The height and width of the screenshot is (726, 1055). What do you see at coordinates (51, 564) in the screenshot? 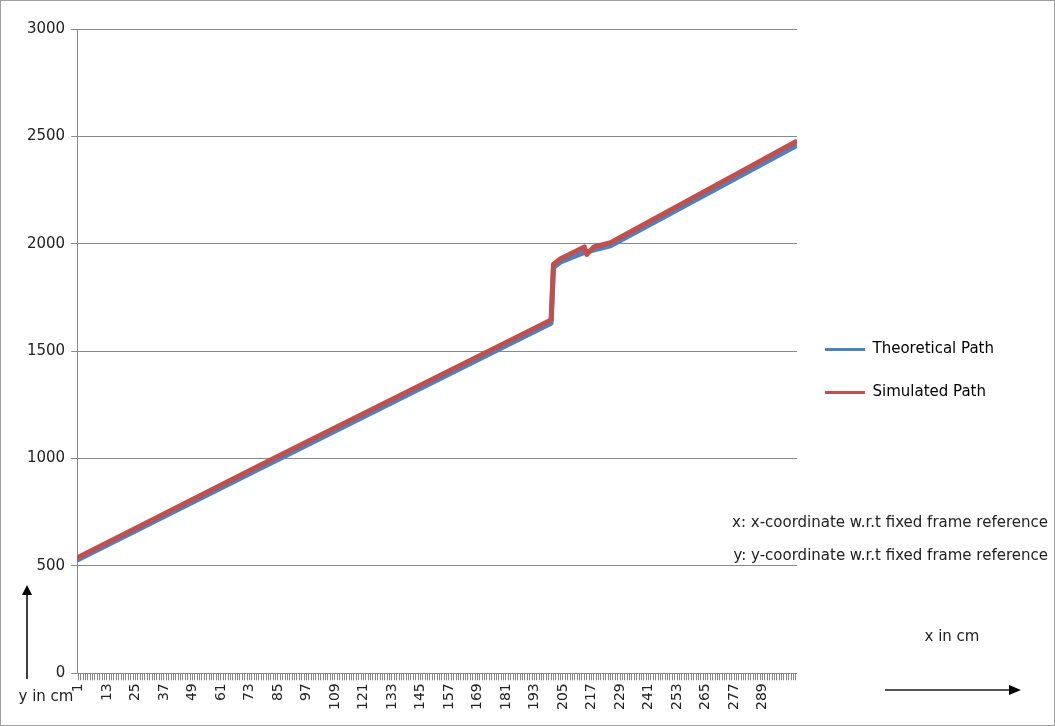
I see `y-tick-label: 500` at bounding box center [51, 564].